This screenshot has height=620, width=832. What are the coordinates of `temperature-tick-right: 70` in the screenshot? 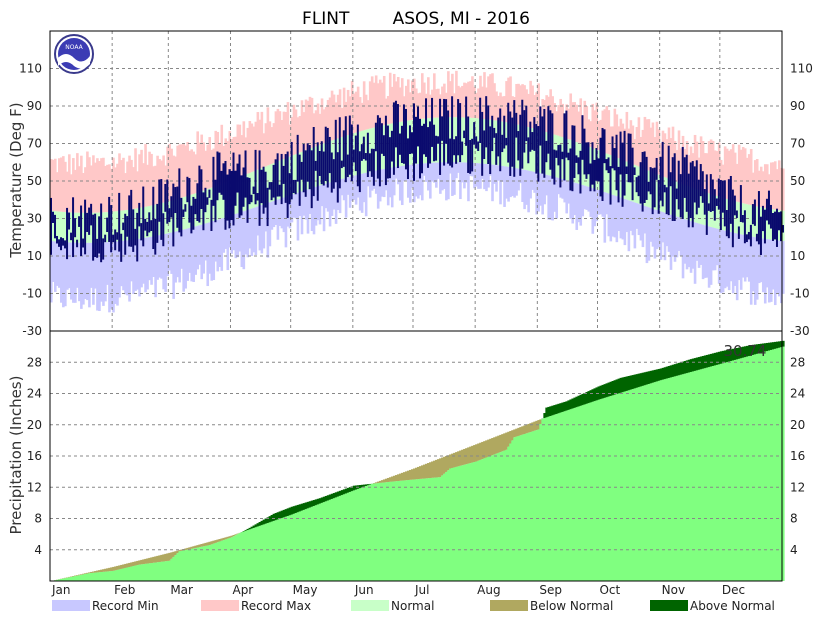 It's located at (797, 144).